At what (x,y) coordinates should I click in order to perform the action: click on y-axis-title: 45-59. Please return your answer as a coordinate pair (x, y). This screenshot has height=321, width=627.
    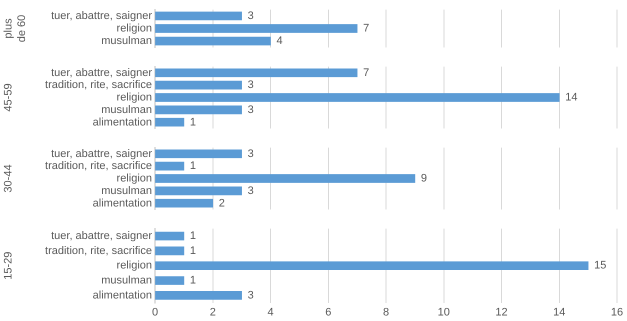
    Looking at the image, I should click on (8, 97).